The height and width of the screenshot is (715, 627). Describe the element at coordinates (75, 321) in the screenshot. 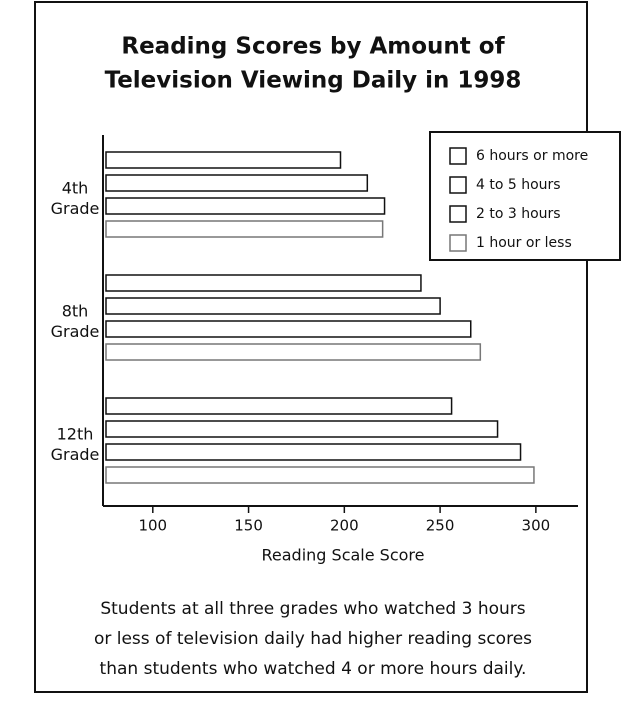

I see `y-tick-label: 8th Grade` at that location.